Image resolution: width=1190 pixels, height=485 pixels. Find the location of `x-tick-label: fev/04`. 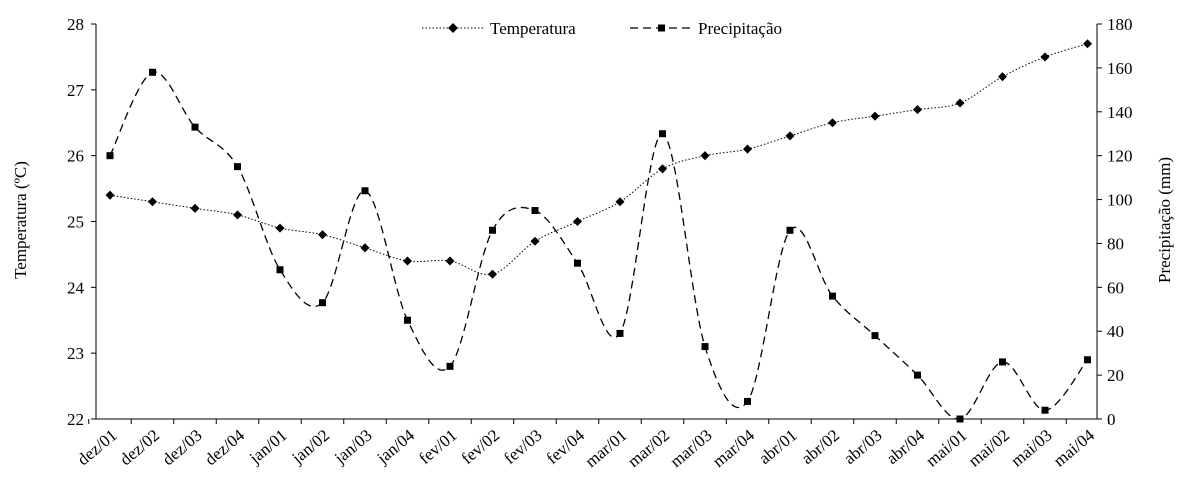

x-tick-label: fev/04 is located at coordinates (566, 446).